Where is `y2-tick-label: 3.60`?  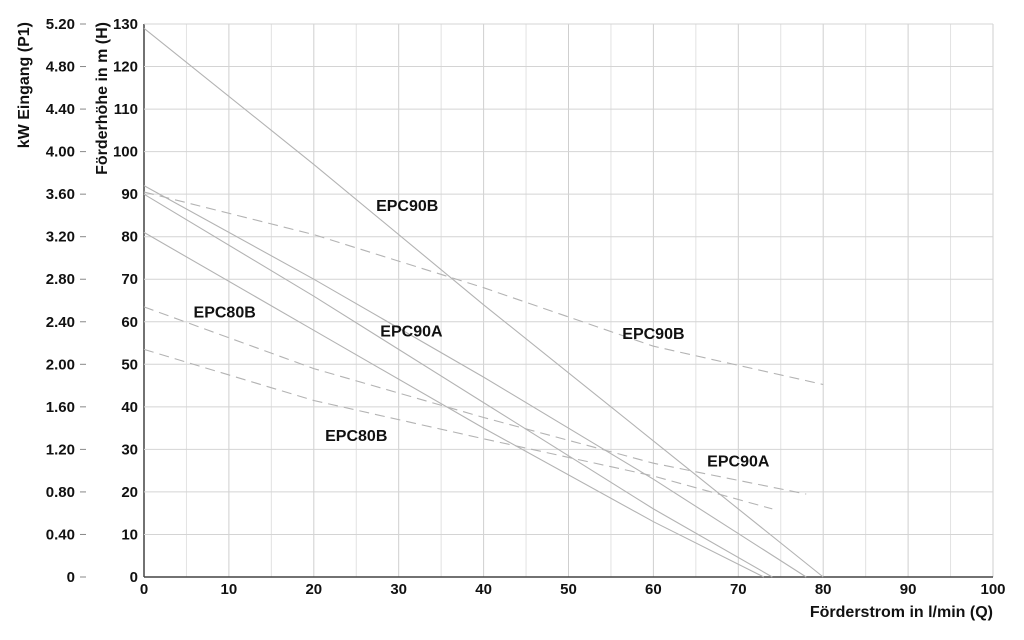
y2-tick-label: 3.60 is located at coordinates (60, 194).